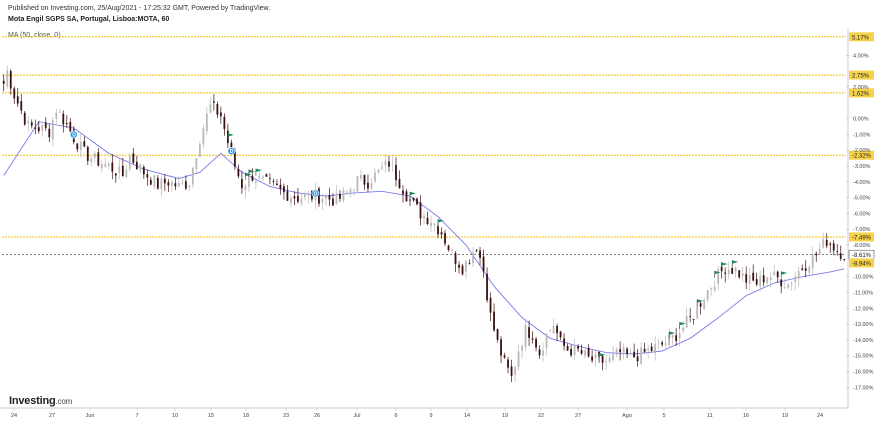 The image size is (880, 422). What do you see at coordinates (861, 120) in the screenshot?
I see `y-tick-label: 0.00%` at bounding box center [861, 120].